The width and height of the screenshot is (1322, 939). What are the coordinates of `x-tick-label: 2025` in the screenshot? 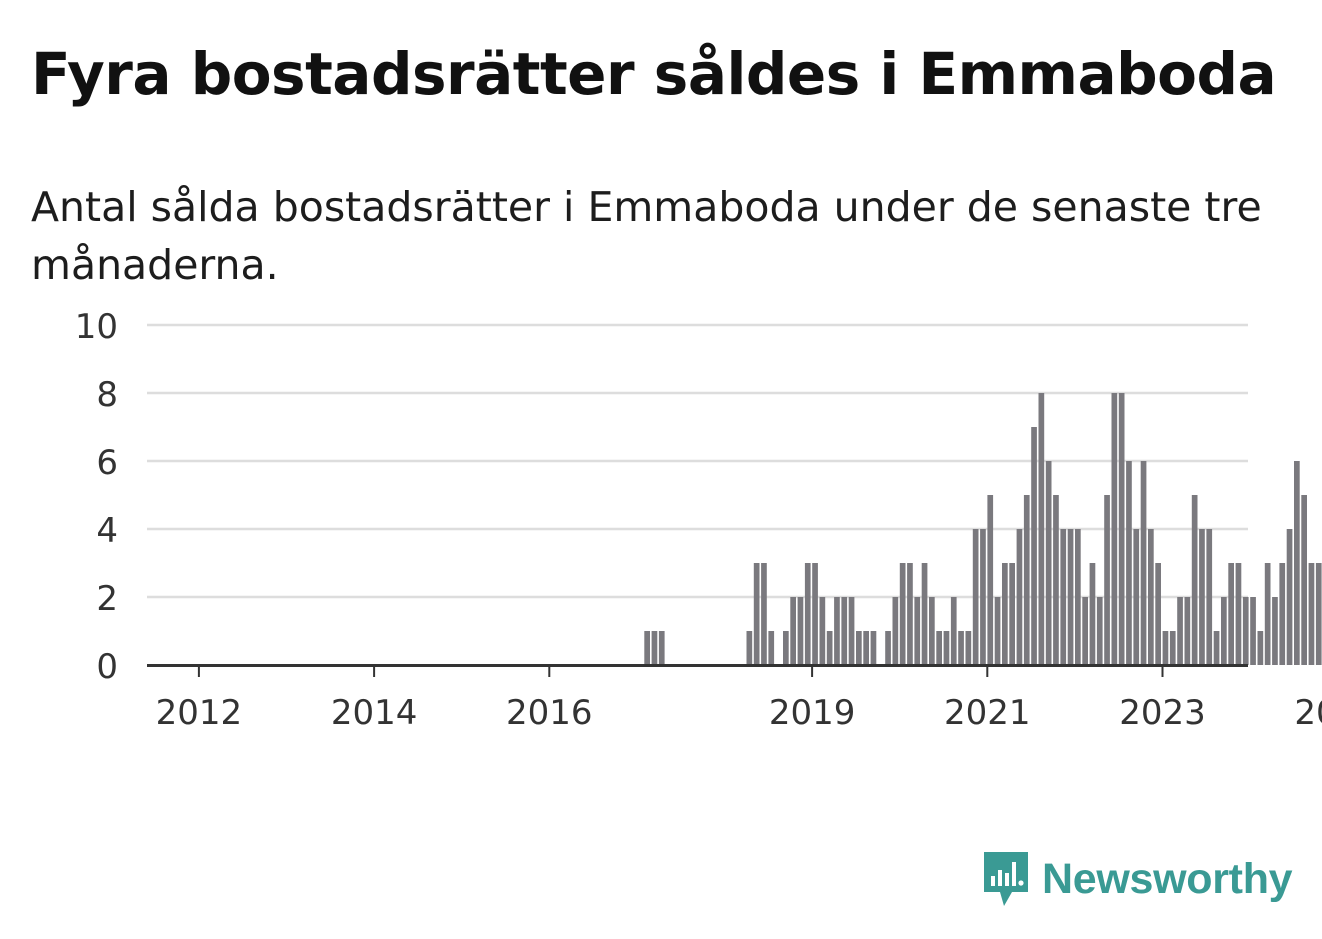 It's located at (1308, 713).